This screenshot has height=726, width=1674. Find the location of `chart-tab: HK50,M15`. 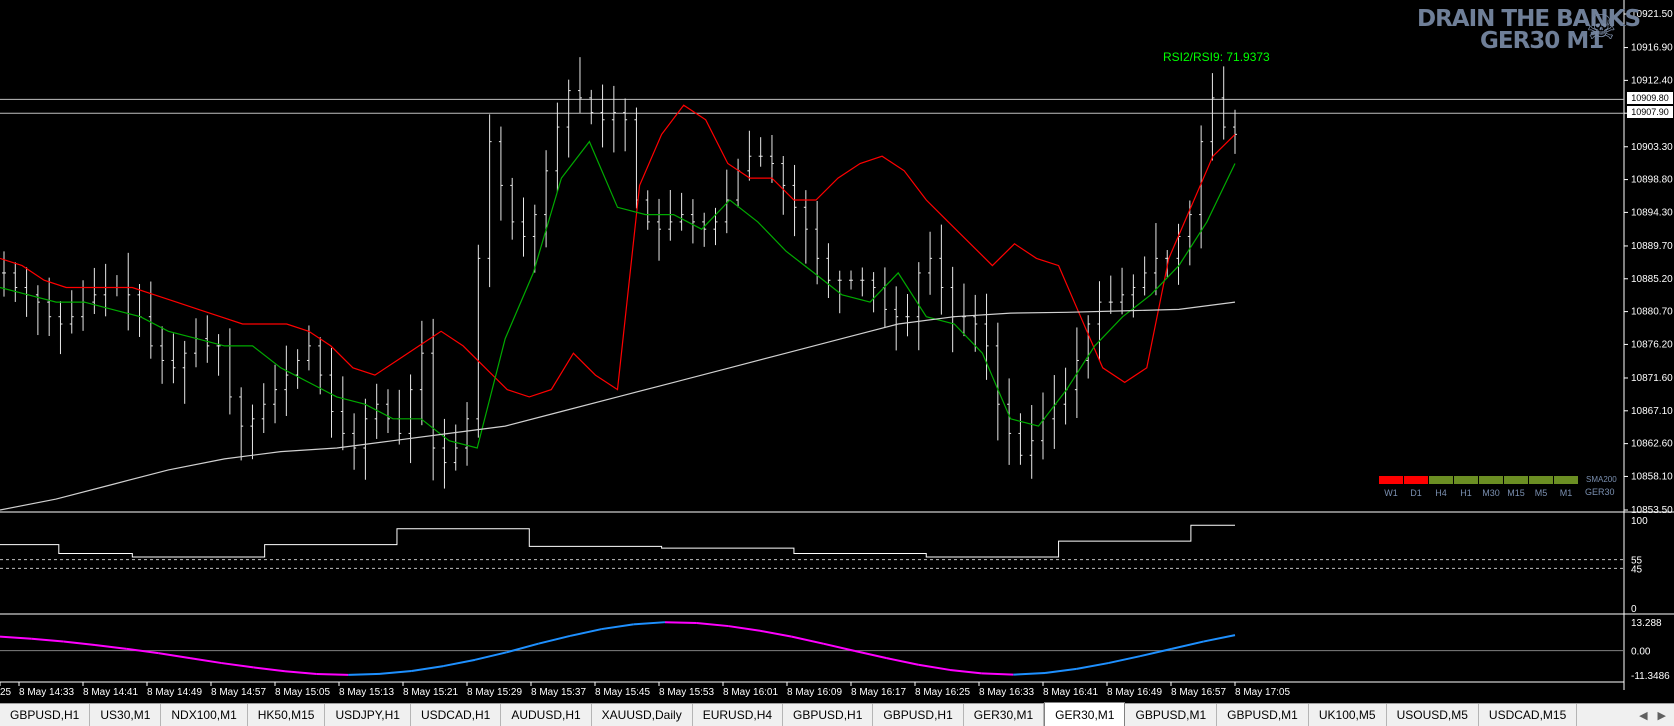

chart-tab: HK50,M15 is located at coordinates (287, 715).